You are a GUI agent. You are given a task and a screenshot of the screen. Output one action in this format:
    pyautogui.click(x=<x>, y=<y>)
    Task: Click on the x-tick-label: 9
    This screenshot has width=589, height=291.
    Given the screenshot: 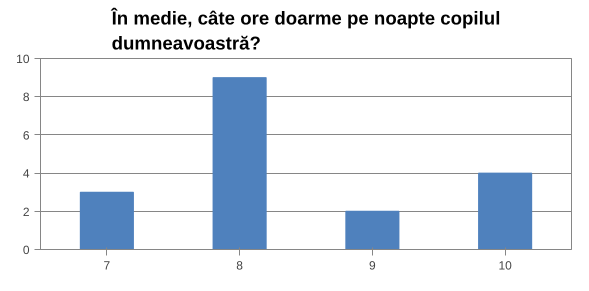 What is the action you would take?
    pyautogui.click(x=372, y=265)
    